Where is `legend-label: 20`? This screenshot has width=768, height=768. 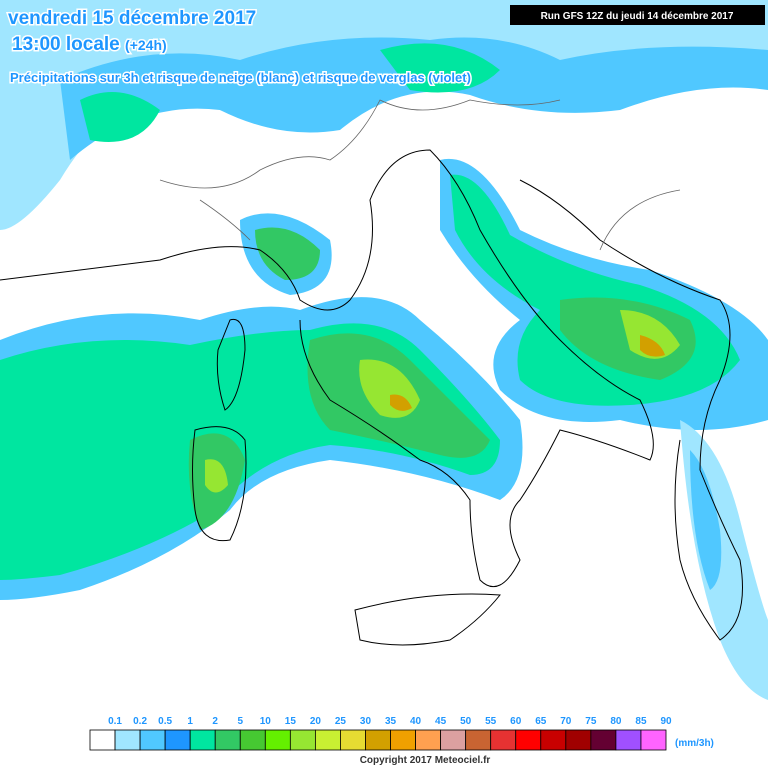
legend-label: 20 is located at coordinates (316, 721).